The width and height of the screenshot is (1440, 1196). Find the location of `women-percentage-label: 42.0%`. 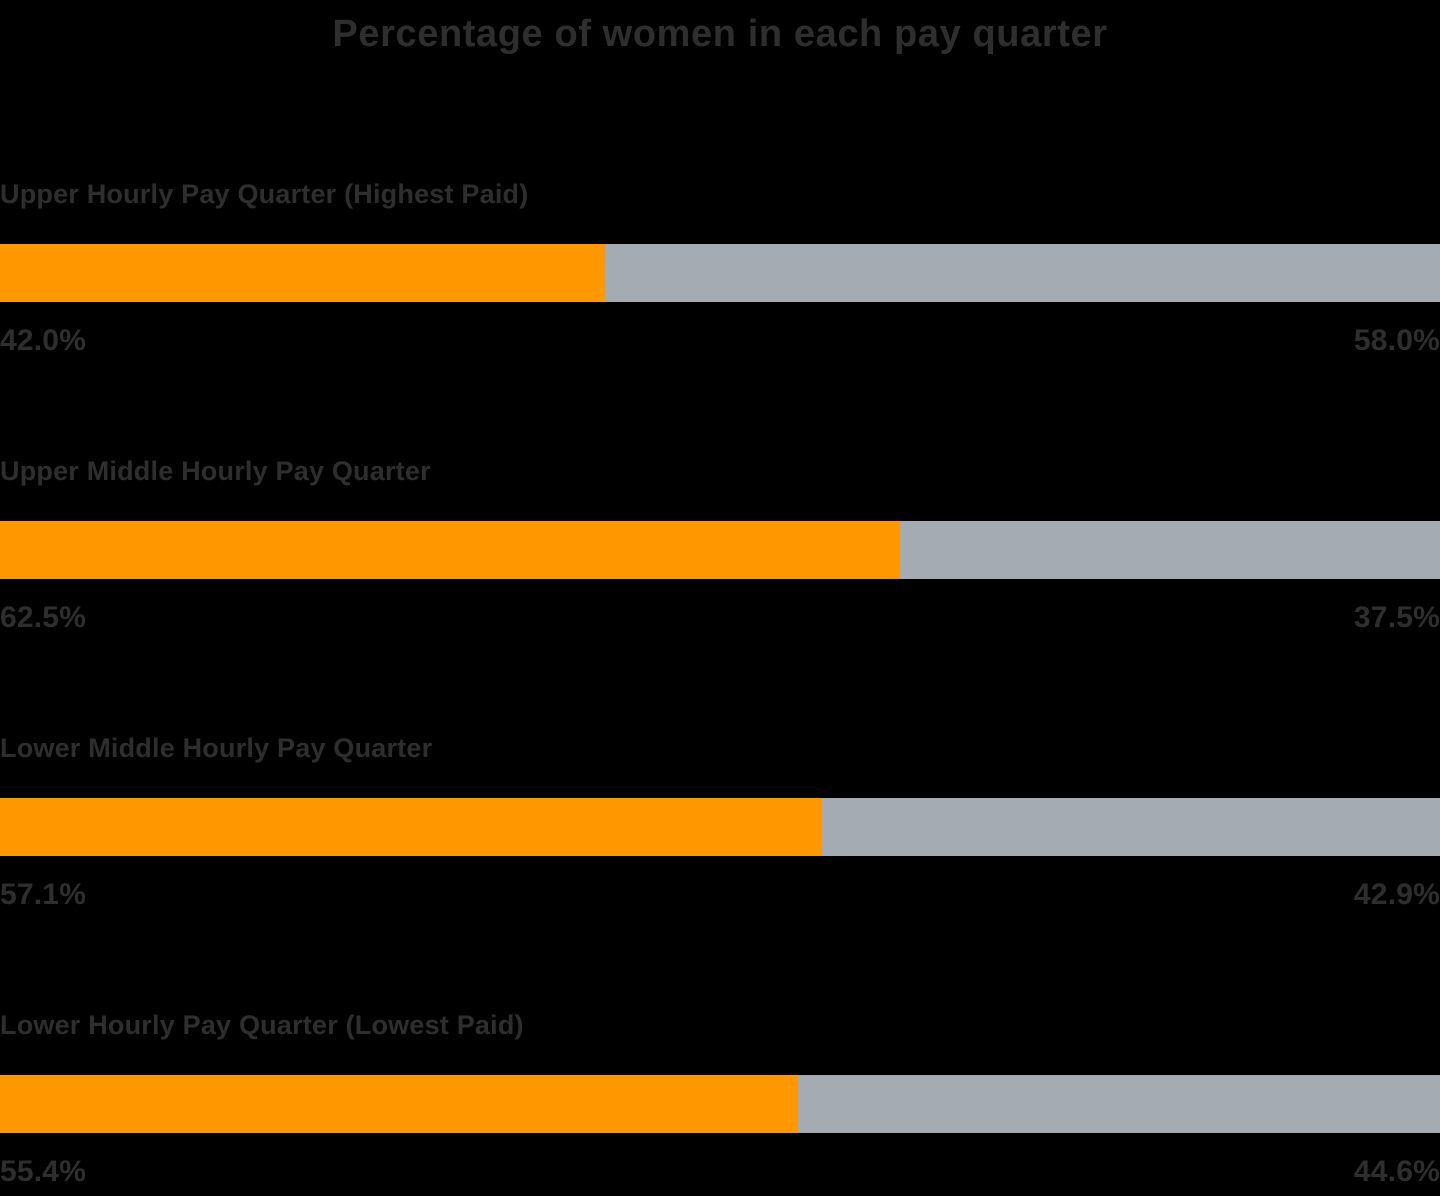

women-percentage-label: 42.0% is located at coordinates (43, 340).